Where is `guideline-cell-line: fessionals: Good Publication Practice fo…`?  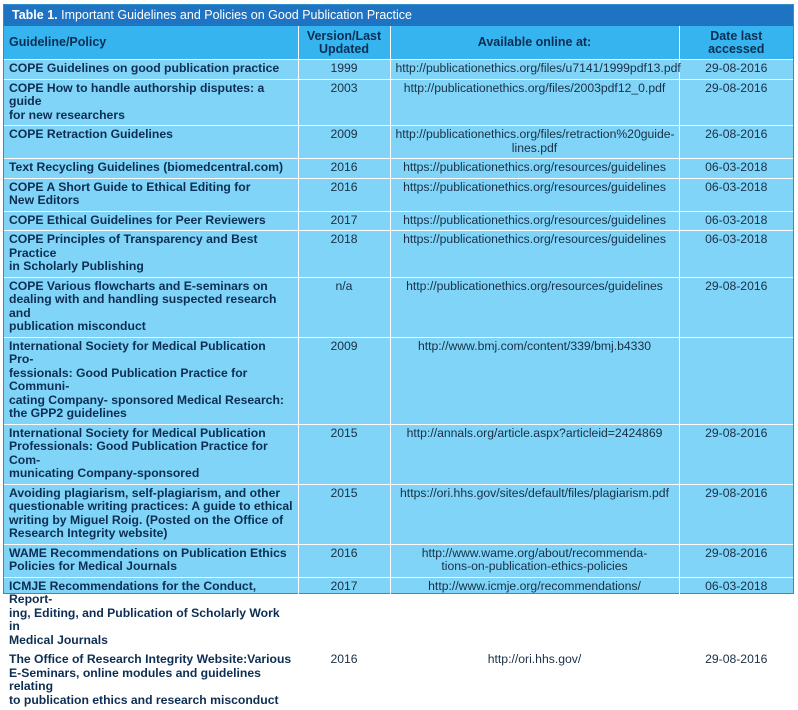 guideline-cell-line: fessionals: Good Publication Practice fo… is located at coordinates (128, 380).